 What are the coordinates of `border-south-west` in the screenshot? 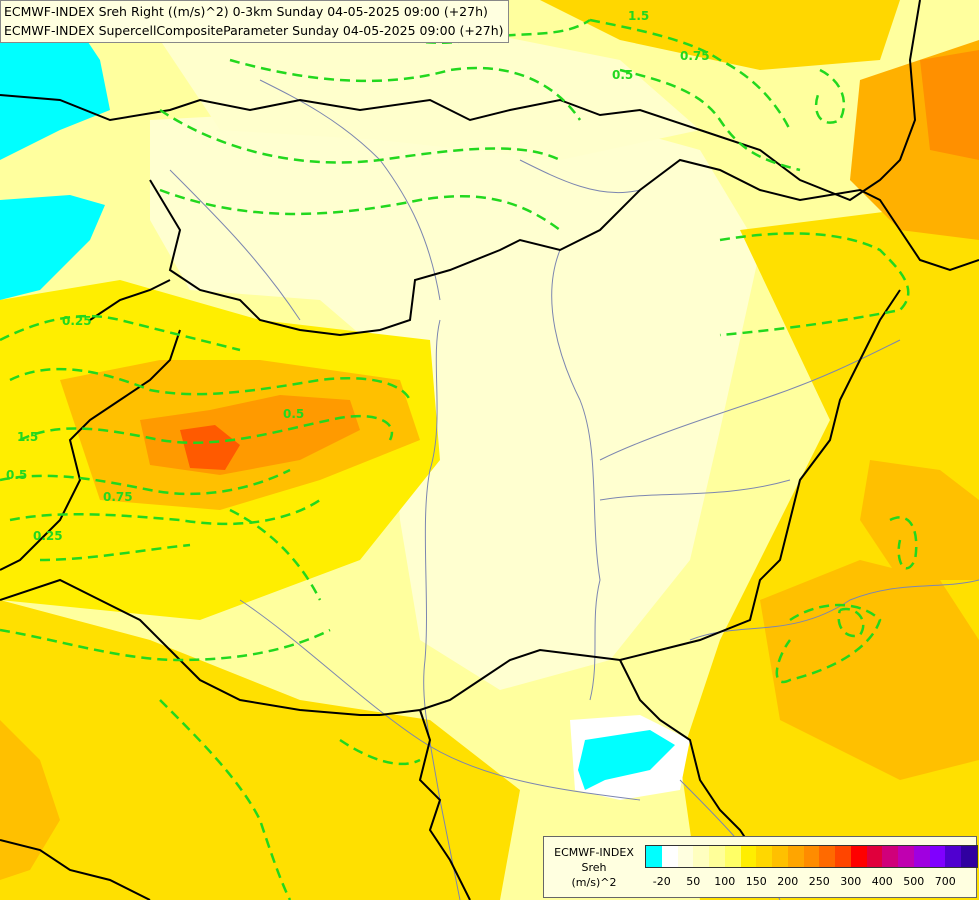 It's located at (190, 647).